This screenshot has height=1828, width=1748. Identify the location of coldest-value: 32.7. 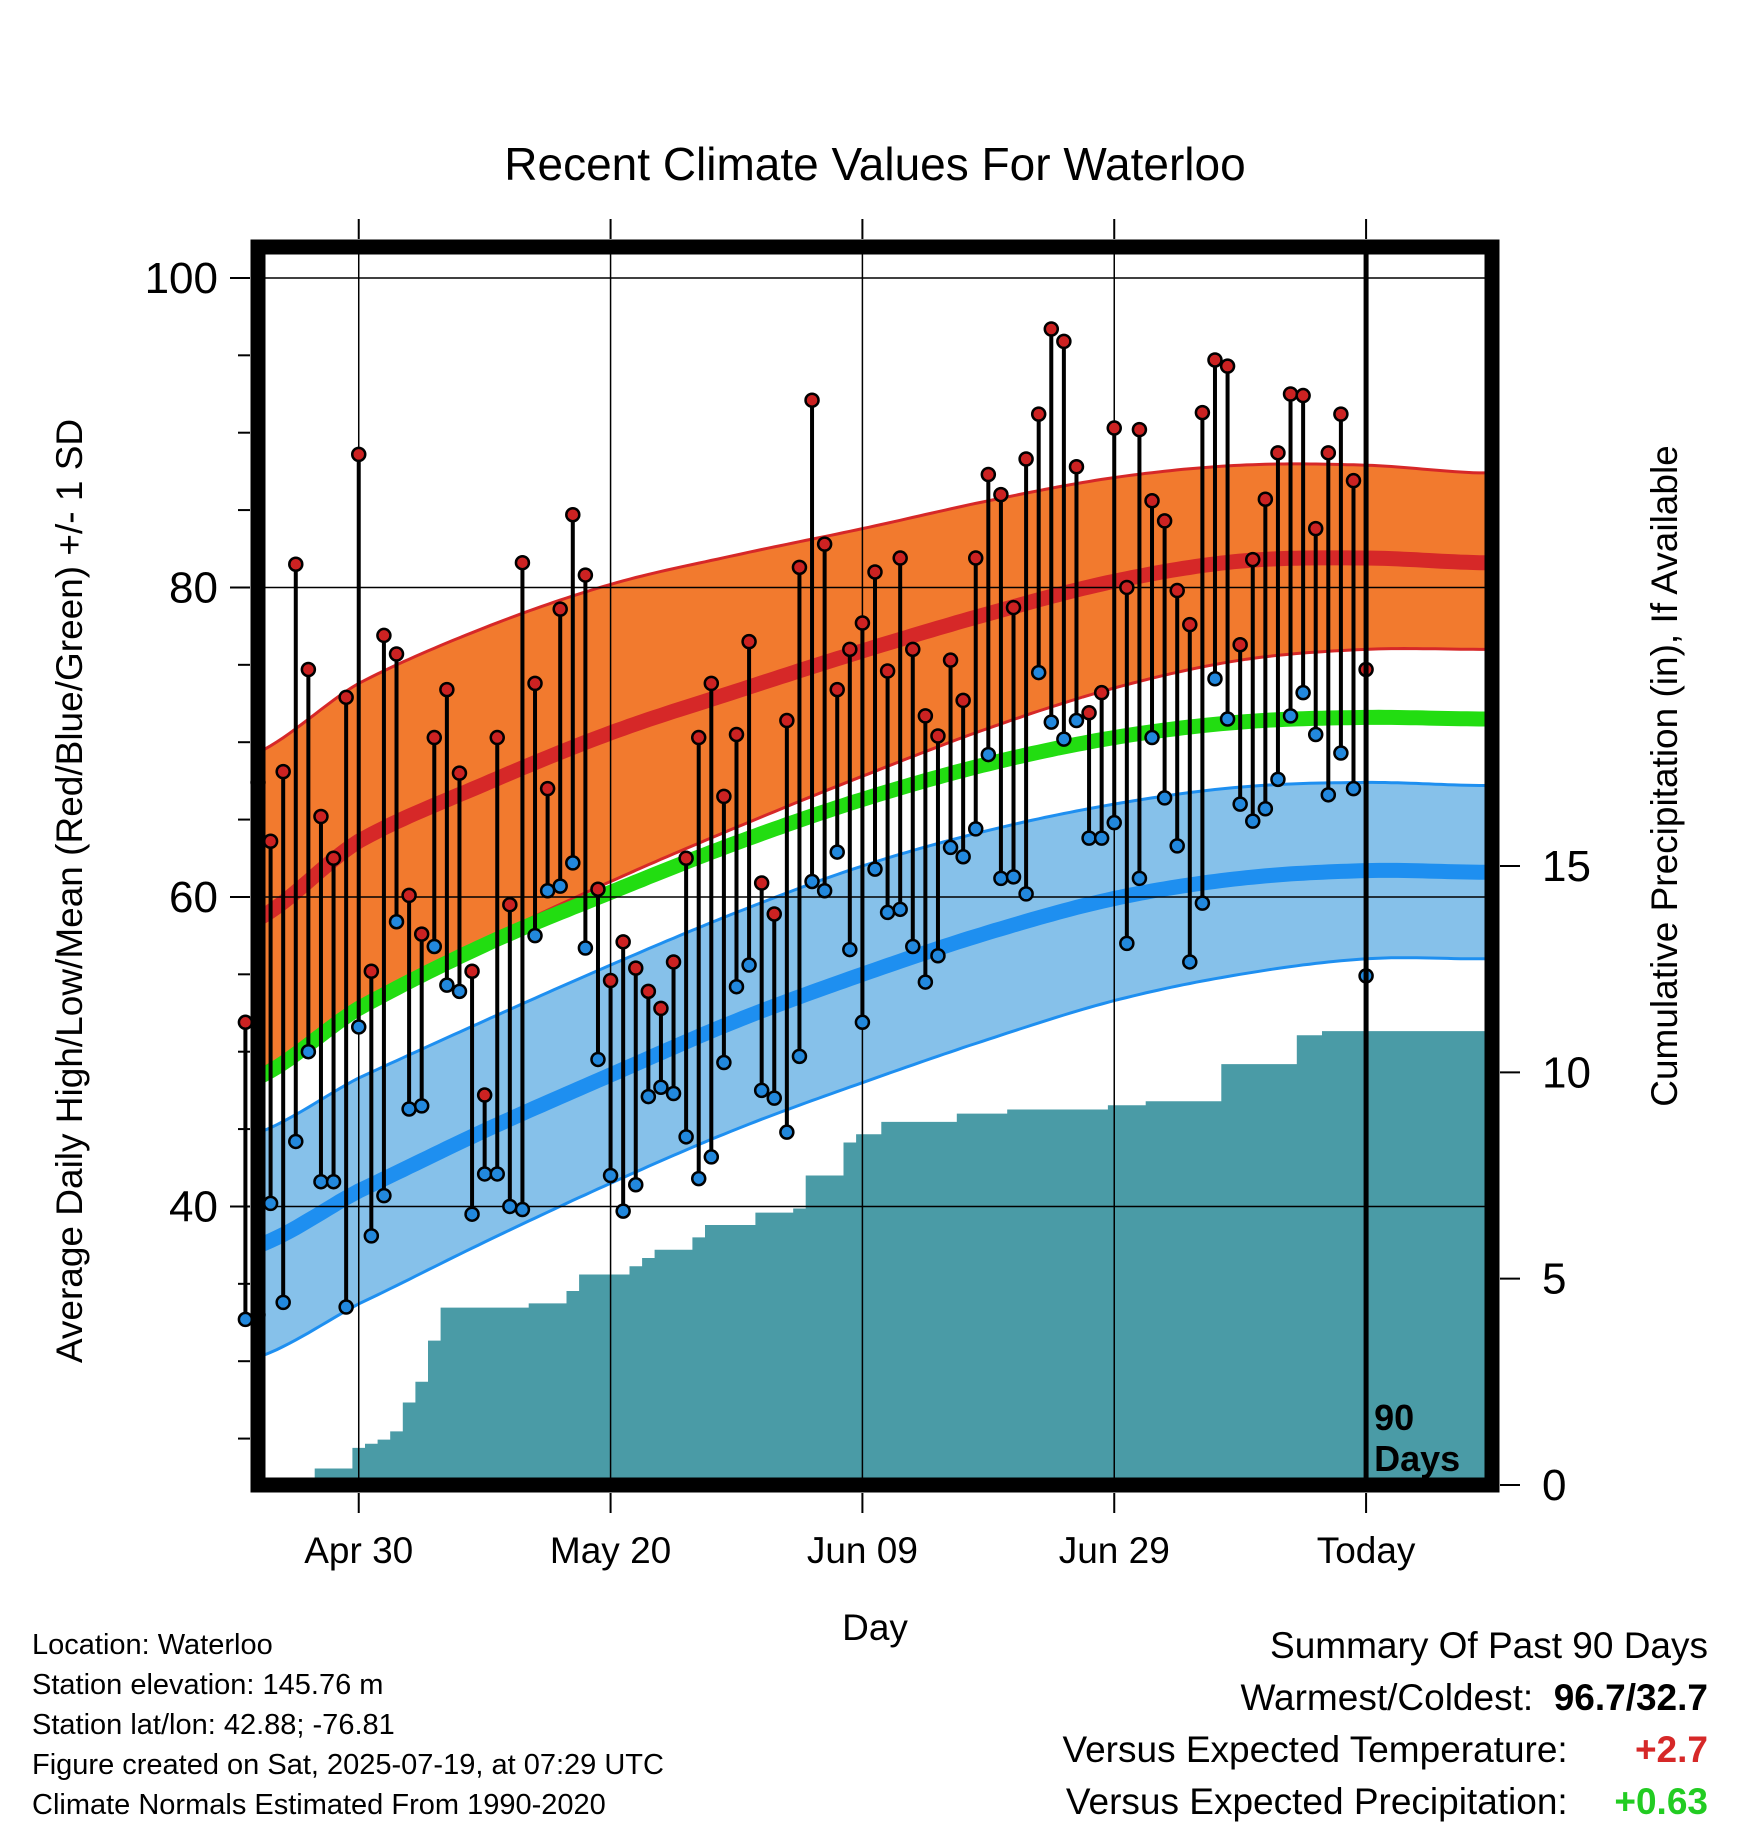
(1671, 1697).